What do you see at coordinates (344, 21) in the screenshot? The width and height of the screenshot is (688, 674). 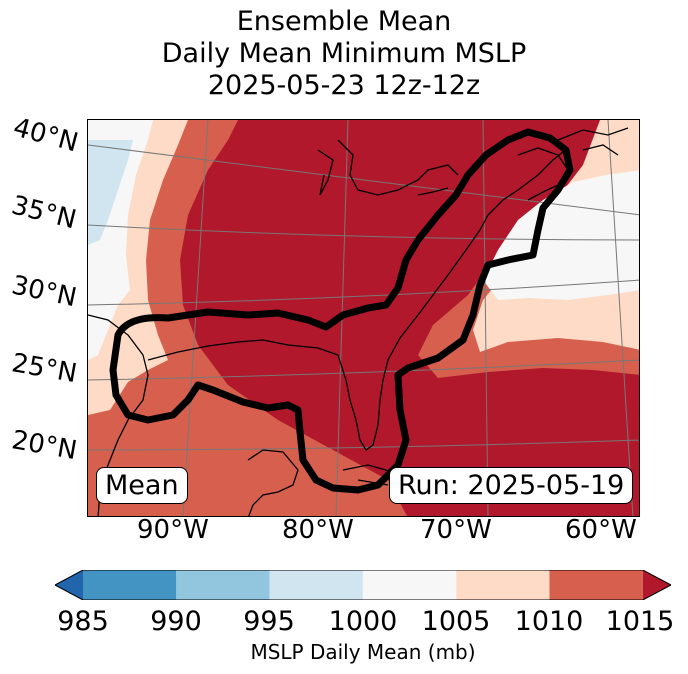 I see `title-line-1: Ensemble Mean` at bounding box center [344, 21].